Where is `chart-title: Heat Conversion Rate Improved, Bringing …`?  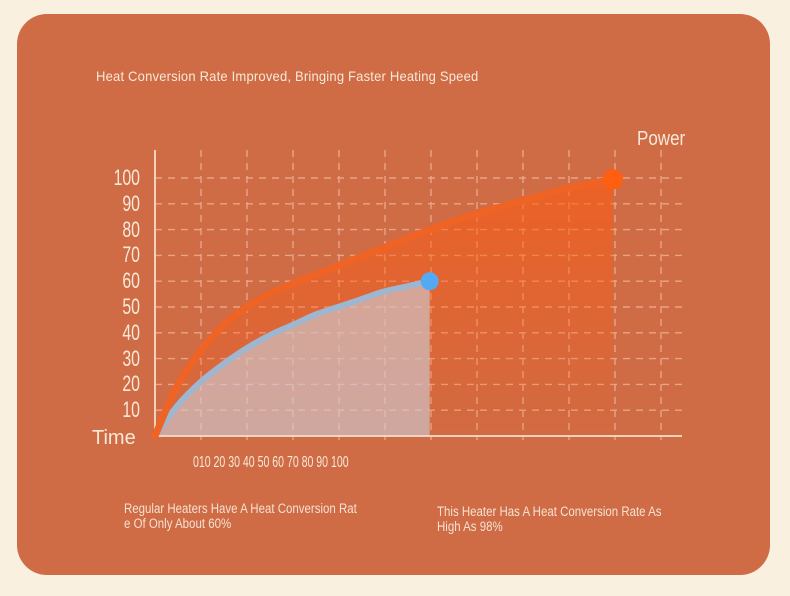
chart-title: Heat Conversion Rate Improved, Bringing … is located at coordinates (287, 76).